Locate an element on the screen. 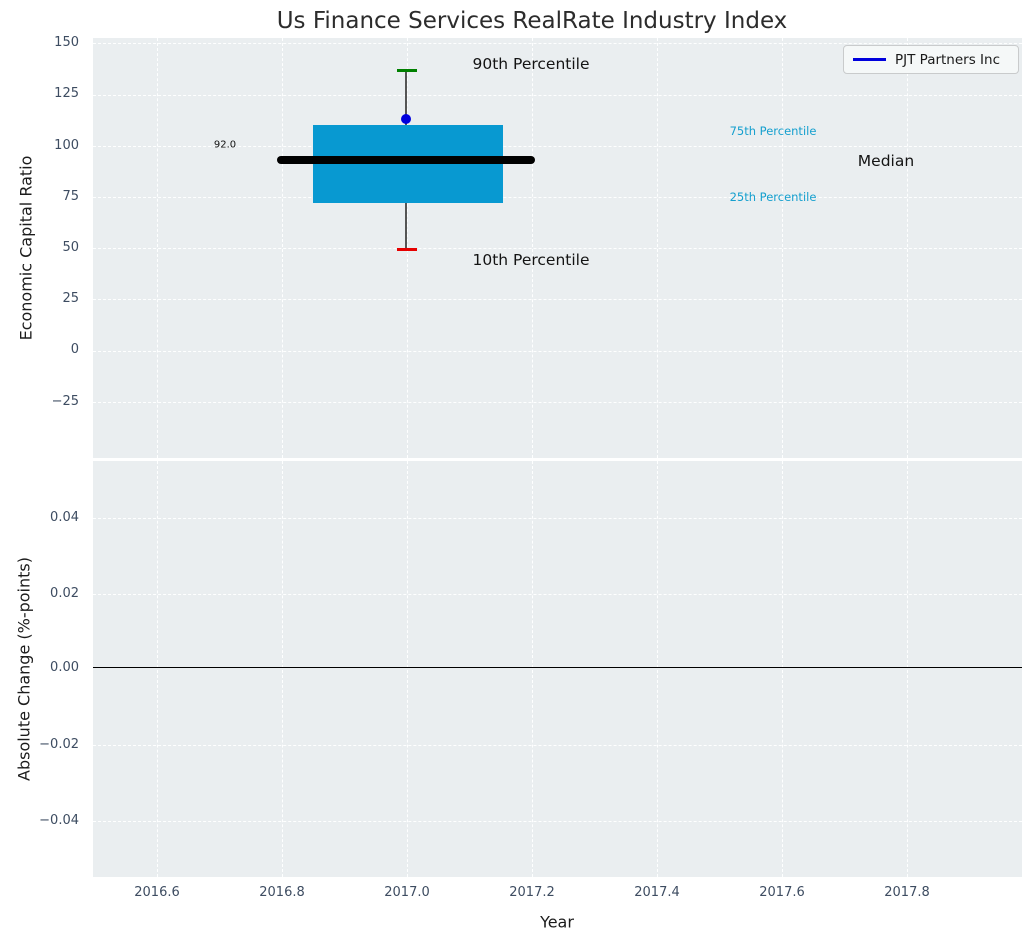  p25-label: 25th Percentile is located at coordinates (773, 197).